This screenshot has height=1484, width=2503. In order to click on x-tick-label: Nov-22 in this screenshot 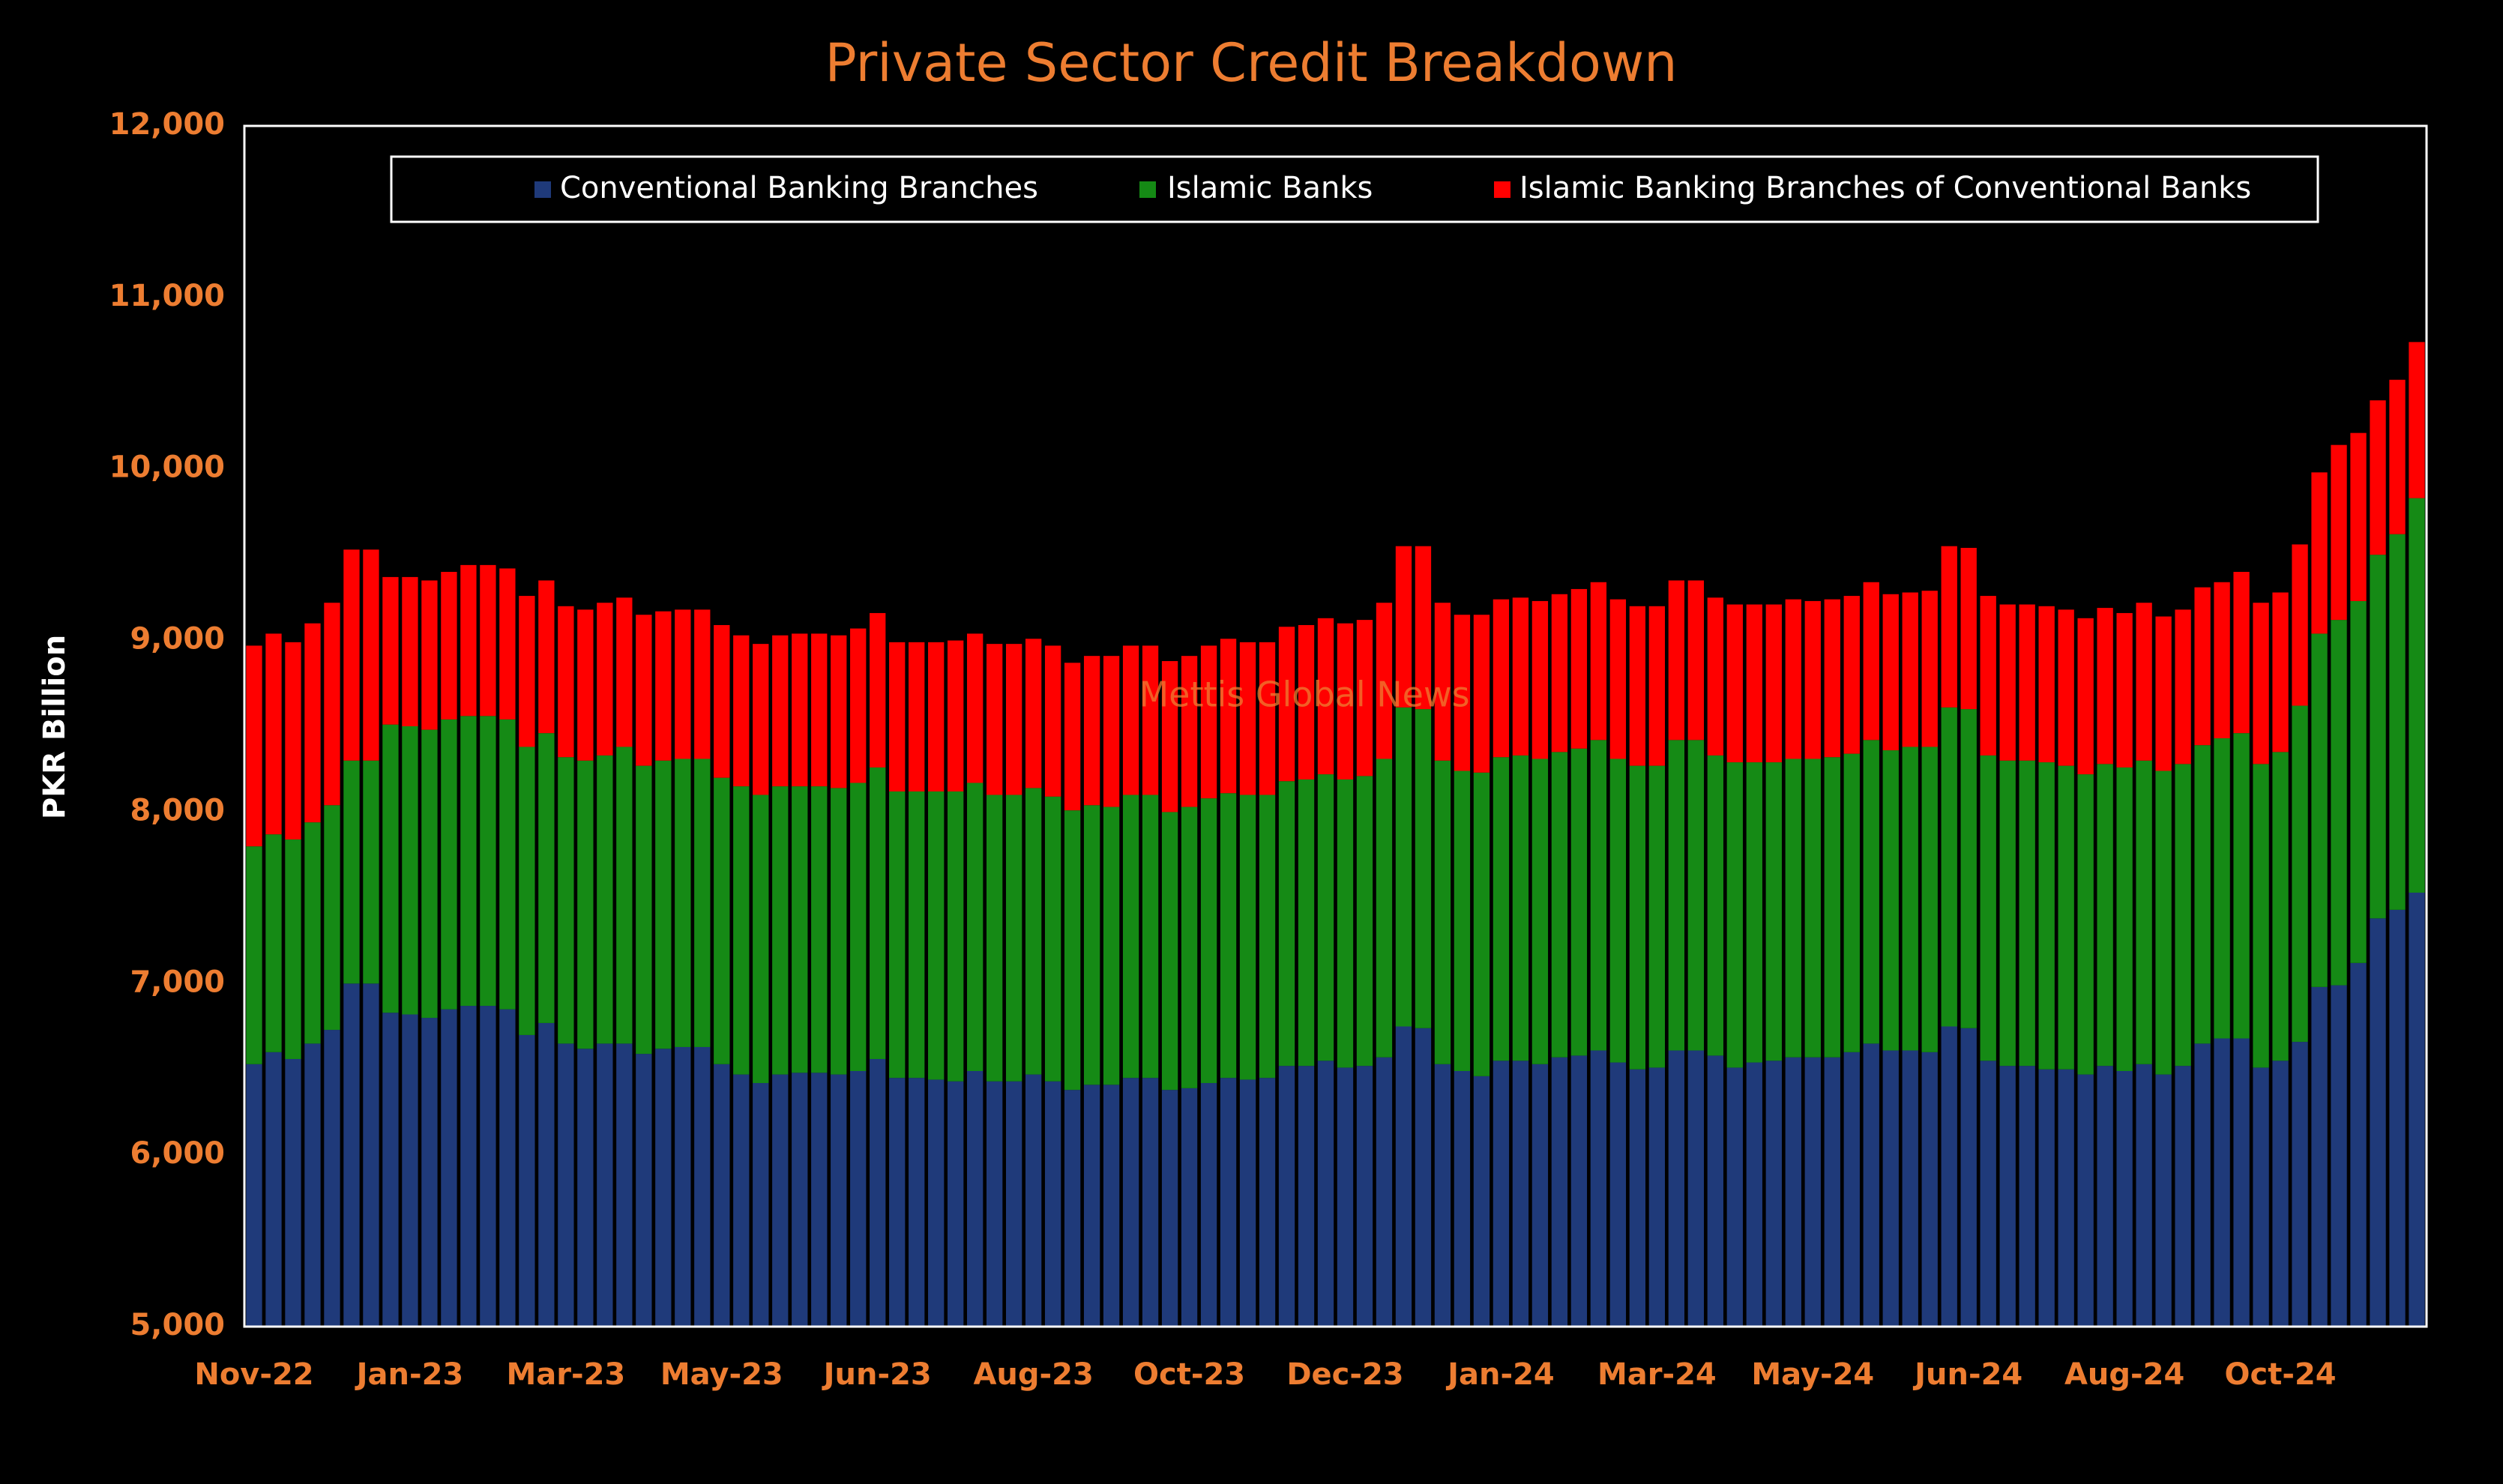, I will do `click(253, 1375)`.